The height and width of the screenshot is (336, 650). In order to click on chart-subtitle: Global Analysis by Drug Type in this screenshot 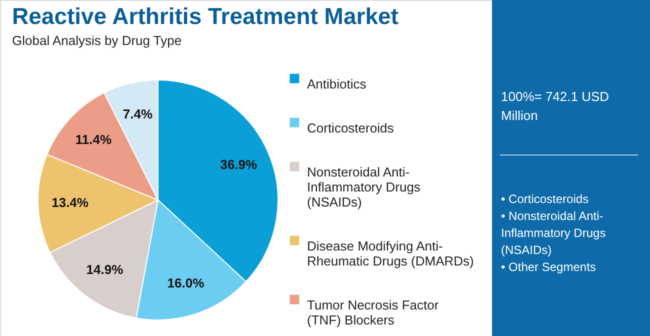, I will do `click(97, 40)`.